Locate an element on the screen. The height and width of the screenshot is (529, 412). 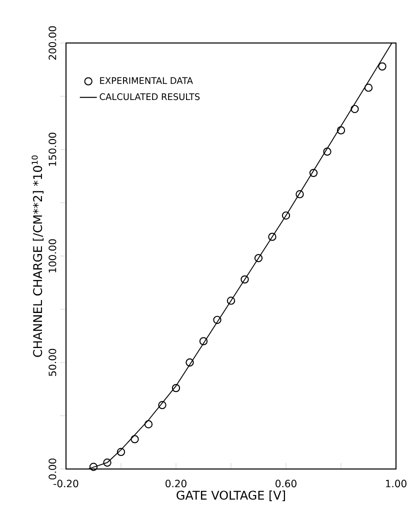
legend-label: CALCULATED RESULTS is located at coordinates (150, 96).